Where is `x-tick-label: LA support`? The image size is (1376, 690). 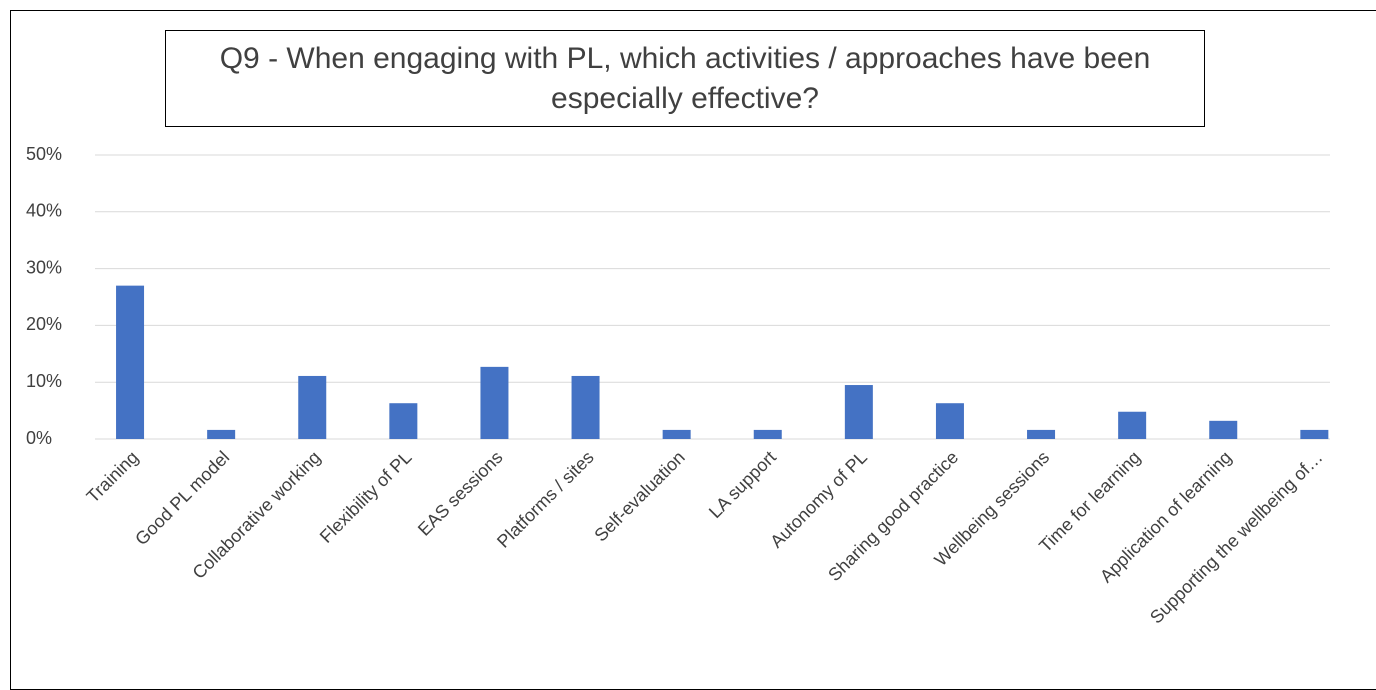
x-tick-label: LA support is located at coordinates (742, 484).